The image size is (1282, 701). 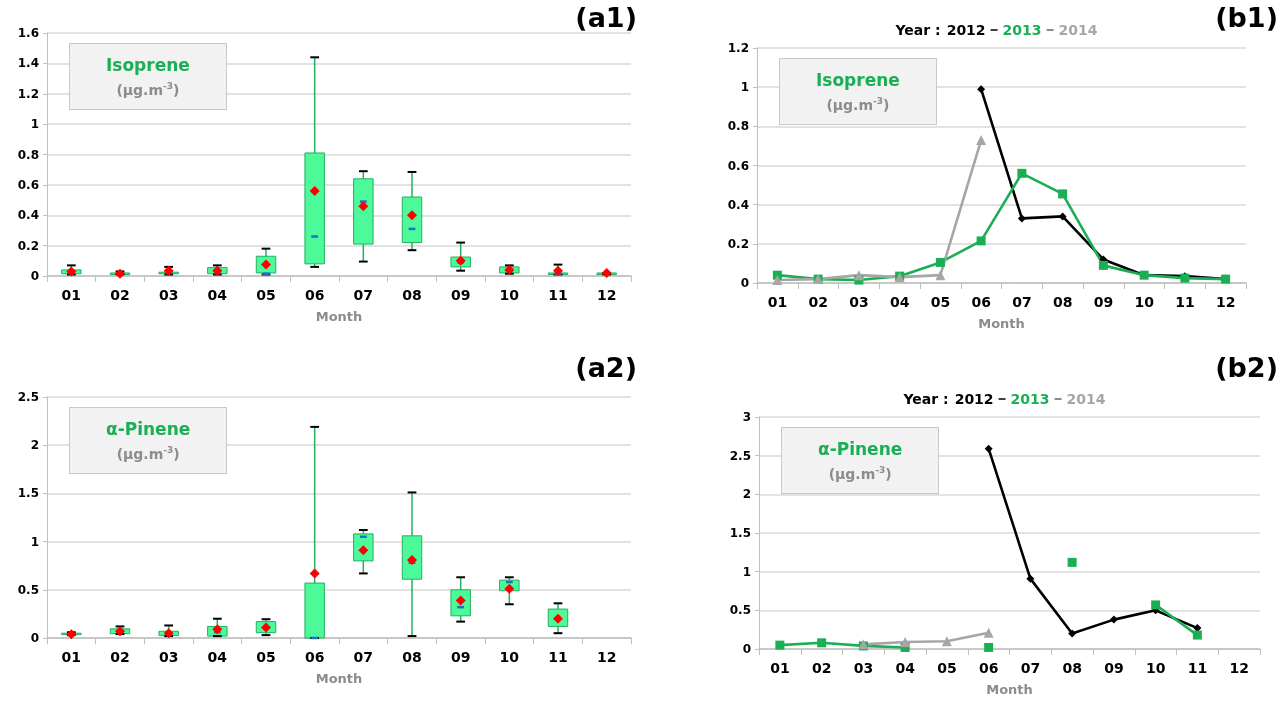 I want to click on y-tick-label: 3, so click(x=746, y=417).